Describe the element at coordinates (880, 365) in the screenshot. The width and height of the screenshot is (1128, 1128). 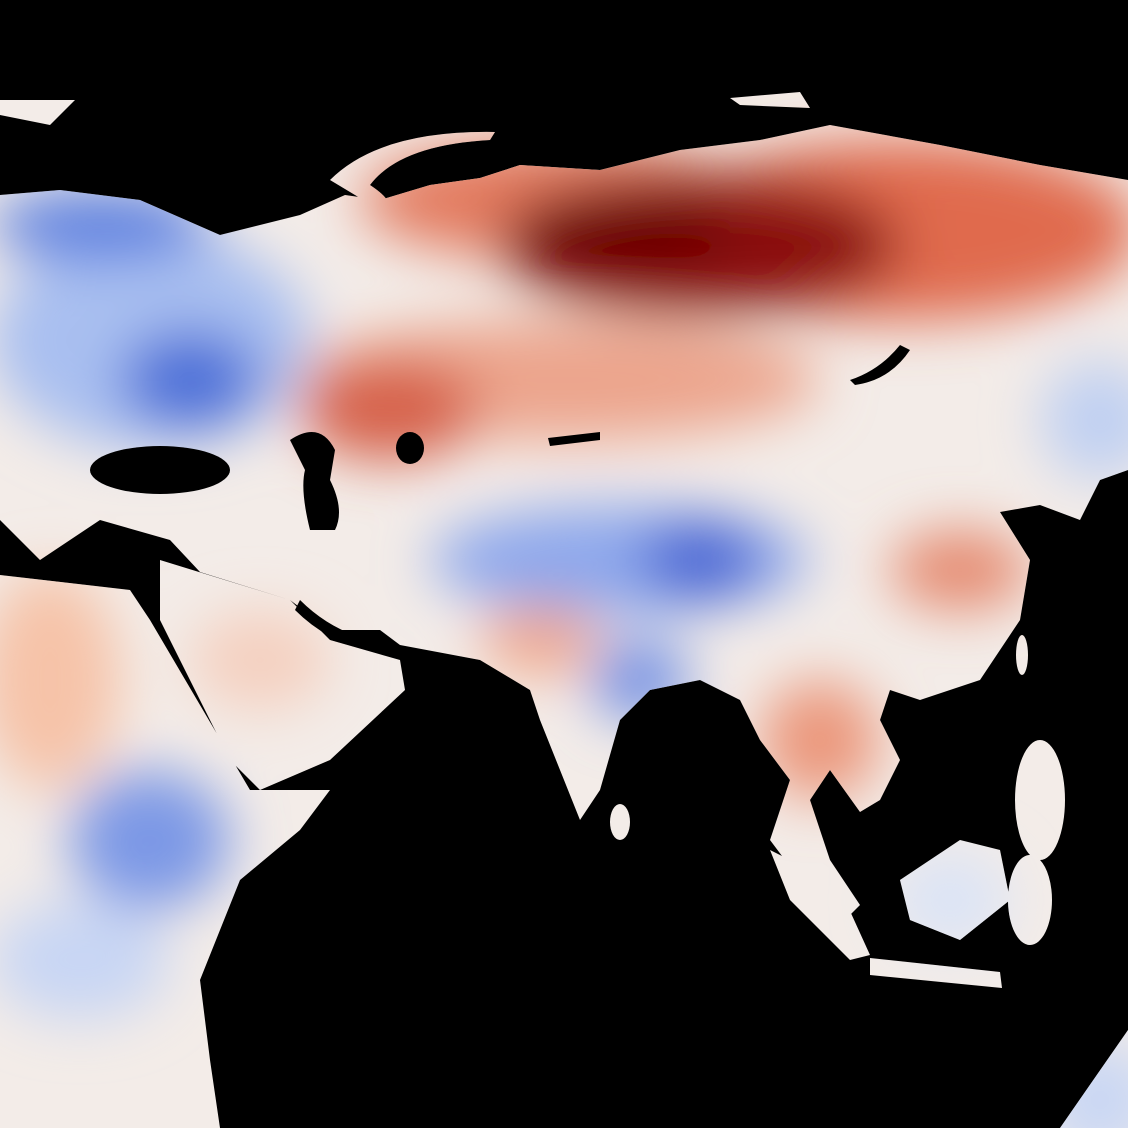
I see `lake-baikal` at that location.